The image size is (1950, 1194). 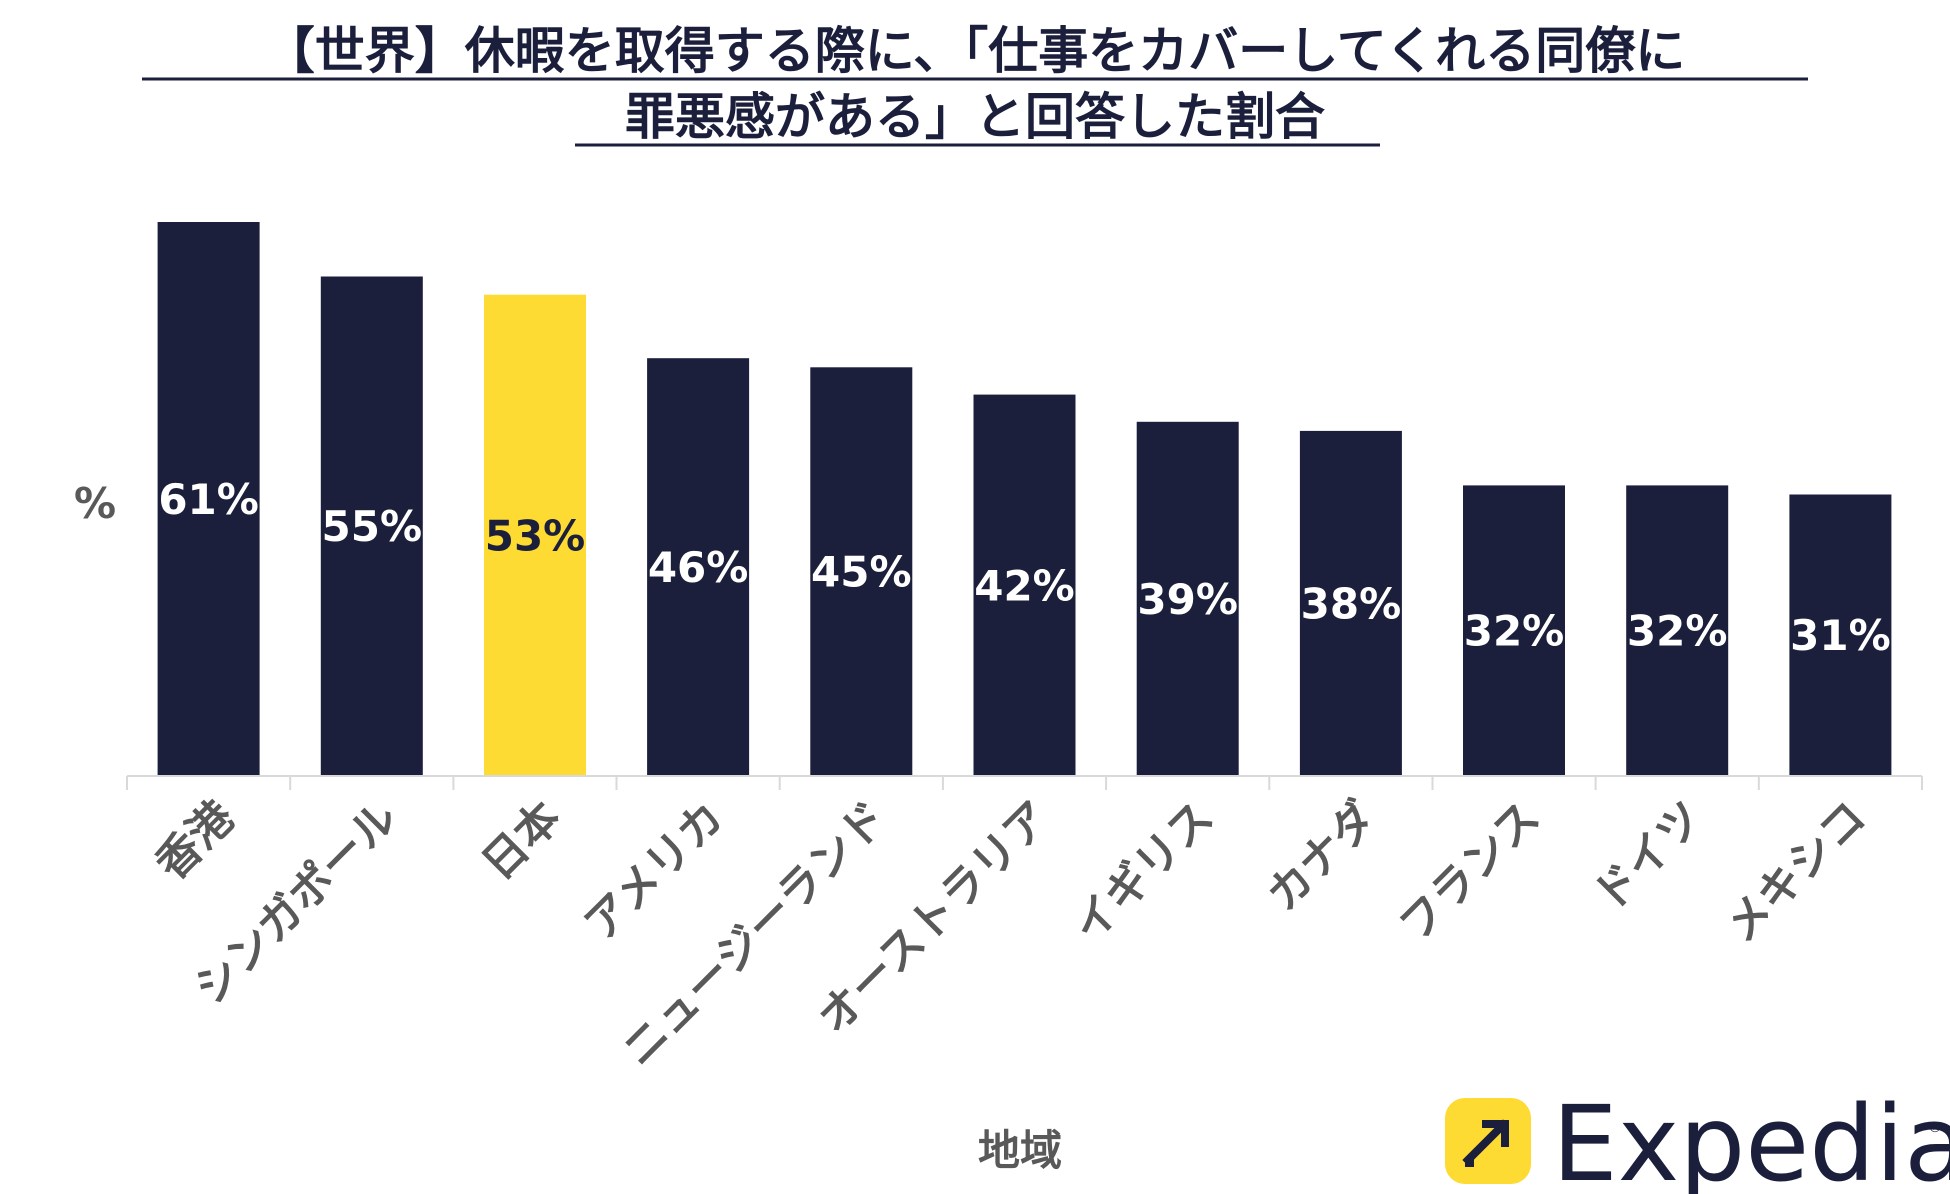 I want to click on bar-value-label: 38%, so click(x=1351, y=603).